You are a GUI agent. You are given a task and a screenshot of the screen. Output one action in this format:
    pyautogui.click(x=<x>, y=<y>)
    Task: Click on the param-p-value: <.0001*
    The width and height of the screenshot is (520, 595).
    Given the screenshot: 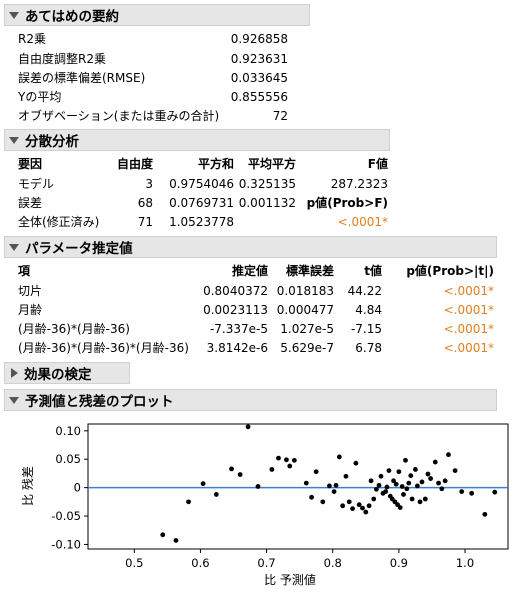 What is the action you would take?
    pyautogui.click(x=468, y=291)
    